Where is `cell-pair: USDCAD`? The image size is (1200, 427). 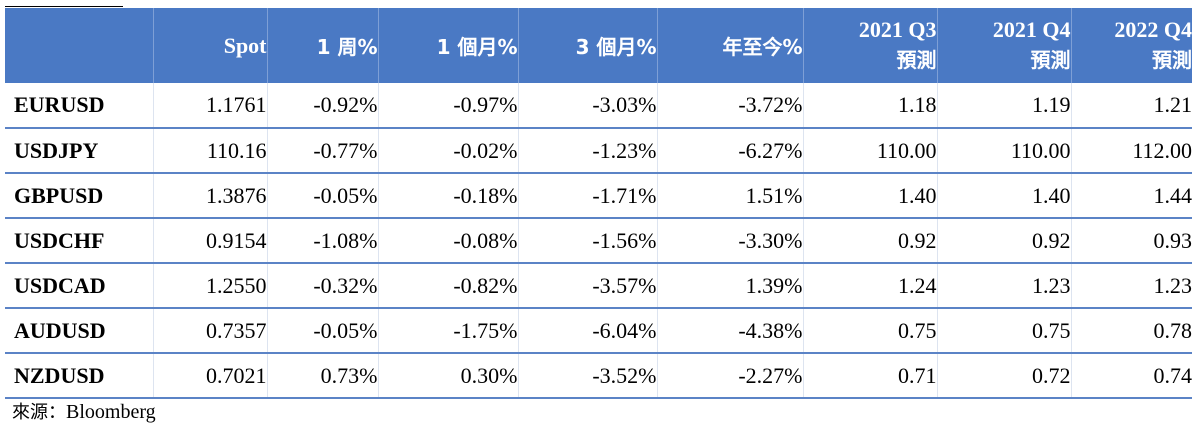 cell-pair: USDCAD is located at coordinates (79, 286).